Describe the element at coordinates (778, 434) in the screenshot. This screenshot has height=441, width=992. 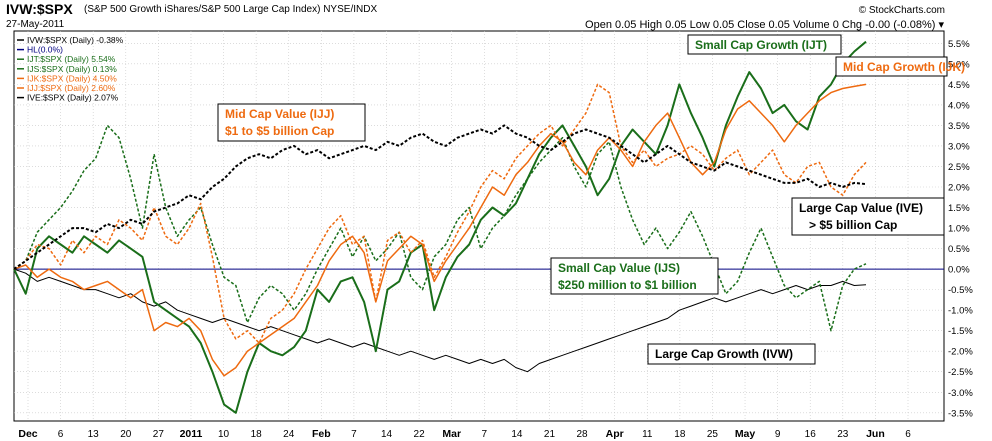
I see `x-tick-label: 9` at that location.